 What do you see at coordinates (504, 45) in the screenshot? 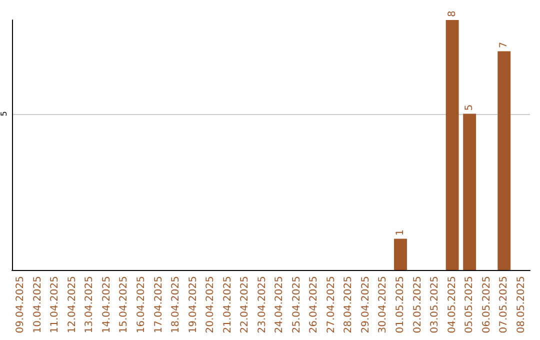
I see `data-label: 7` at bounding box center [504, 45].